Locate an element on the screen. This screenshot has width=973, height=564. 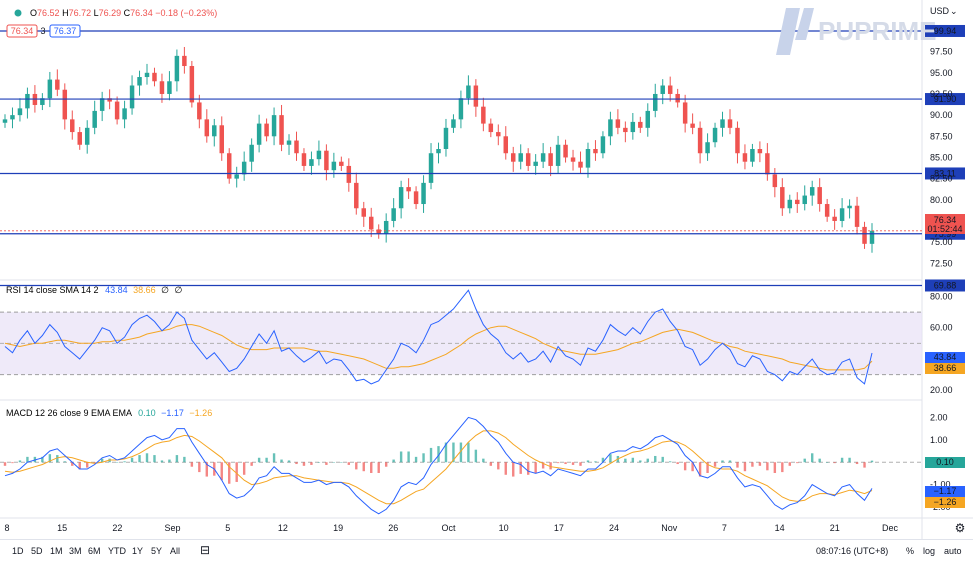
time-label: 21 is located at coordinates (835, 528).